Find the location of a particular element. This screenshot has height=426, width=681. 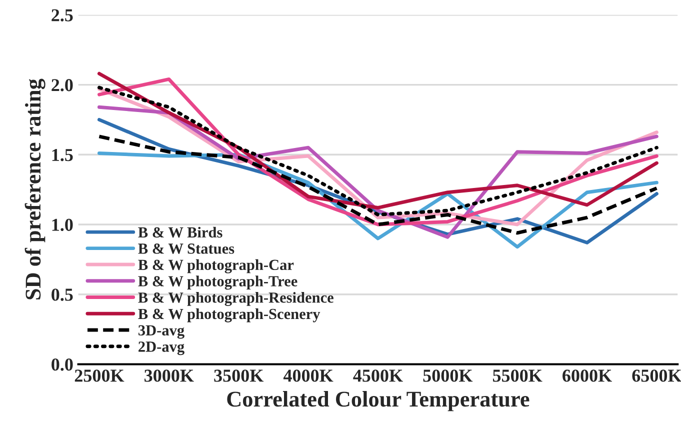

x-axis-title: Correlated Colour Temperature is located at coordinates (378, 401).